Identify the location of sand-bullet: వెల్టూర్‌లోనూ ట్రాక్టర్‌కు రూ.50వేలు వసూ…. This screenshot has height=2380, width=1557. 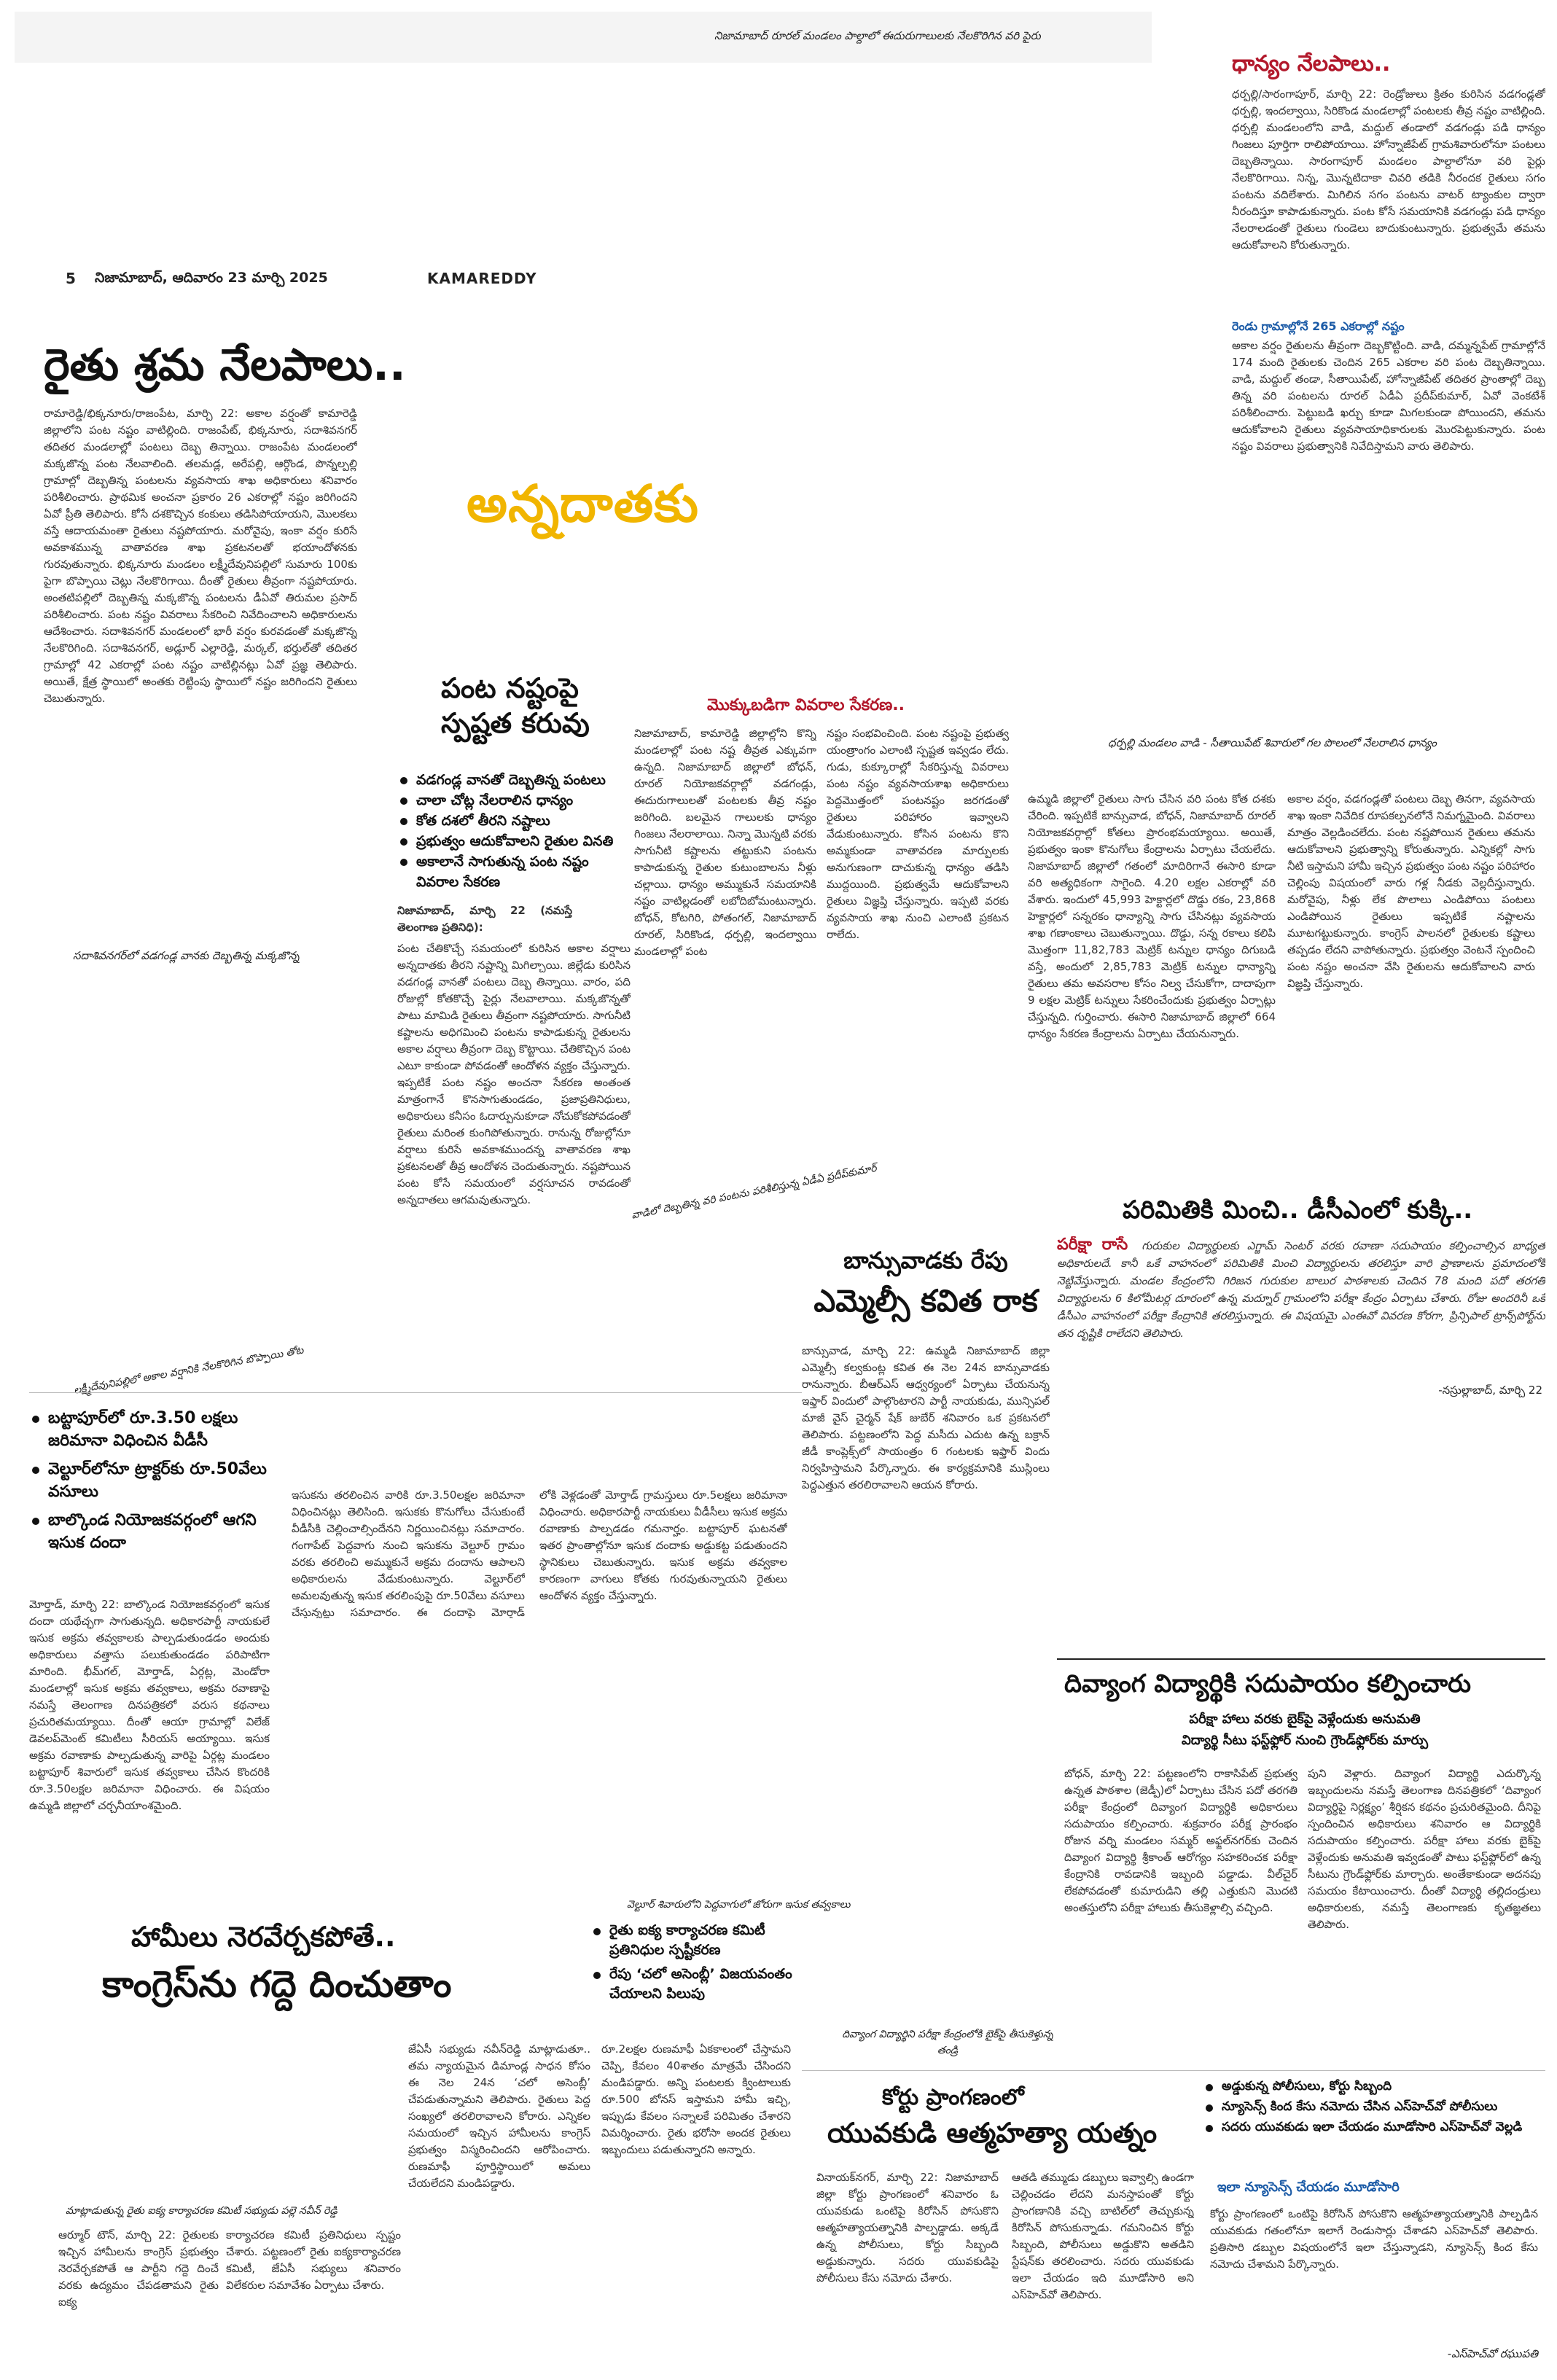
(149, 1480).